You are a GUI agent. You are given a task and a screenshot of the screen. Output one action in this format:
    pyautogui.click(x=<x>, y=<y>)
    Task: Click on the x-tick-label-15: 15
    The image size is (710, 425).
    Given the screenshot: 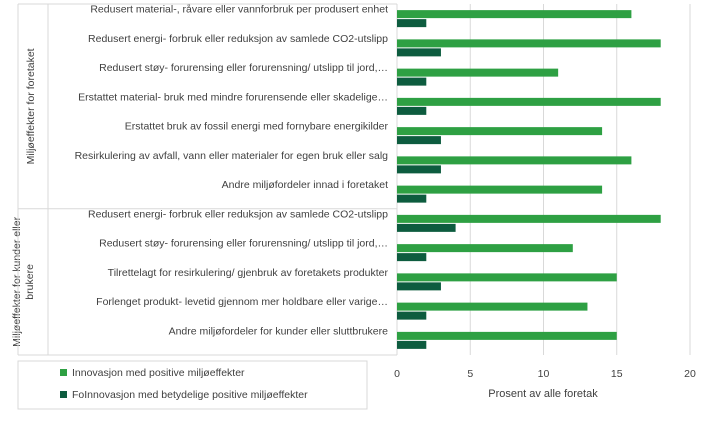 What is the action you would take?
    pyautogui.click(x=617, y=374)
    